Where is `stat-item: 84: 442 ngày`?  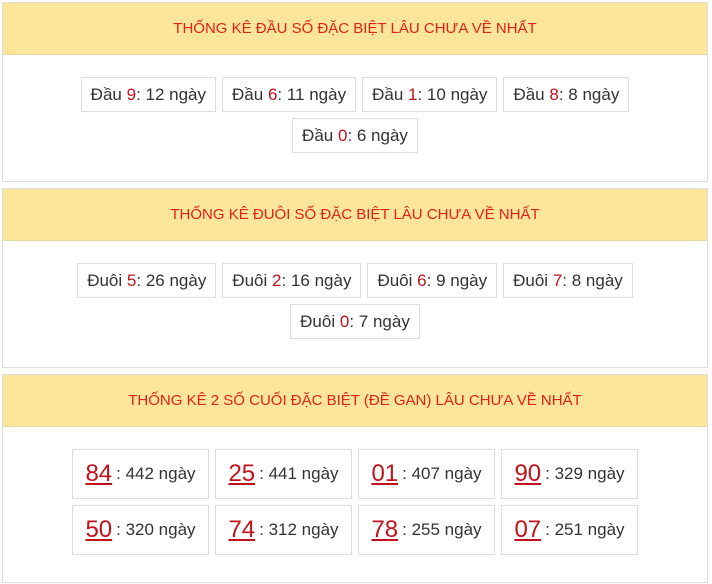 stat-item: 84: 442 ngày is located at coordinates (140, 474).